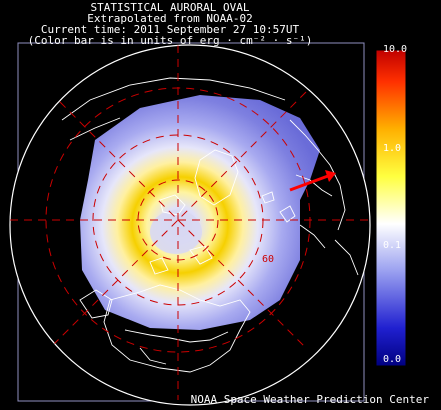 The height and width of the screenshot is (410, 441). What do you see at coordinates (170, 29) in the screenshot?
I see `current-time: Current time: 2011 September 27 10:57UT` at bounding box center [170, 29].